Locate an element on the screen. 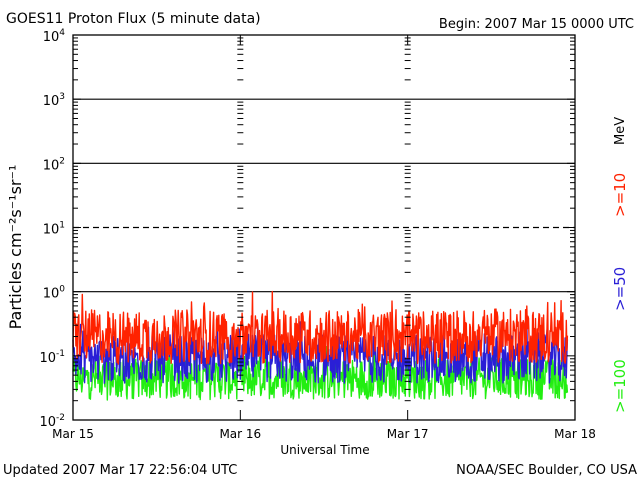  legend: MeV >=10 >=50 >=100 is located at coordinates (620, 265).